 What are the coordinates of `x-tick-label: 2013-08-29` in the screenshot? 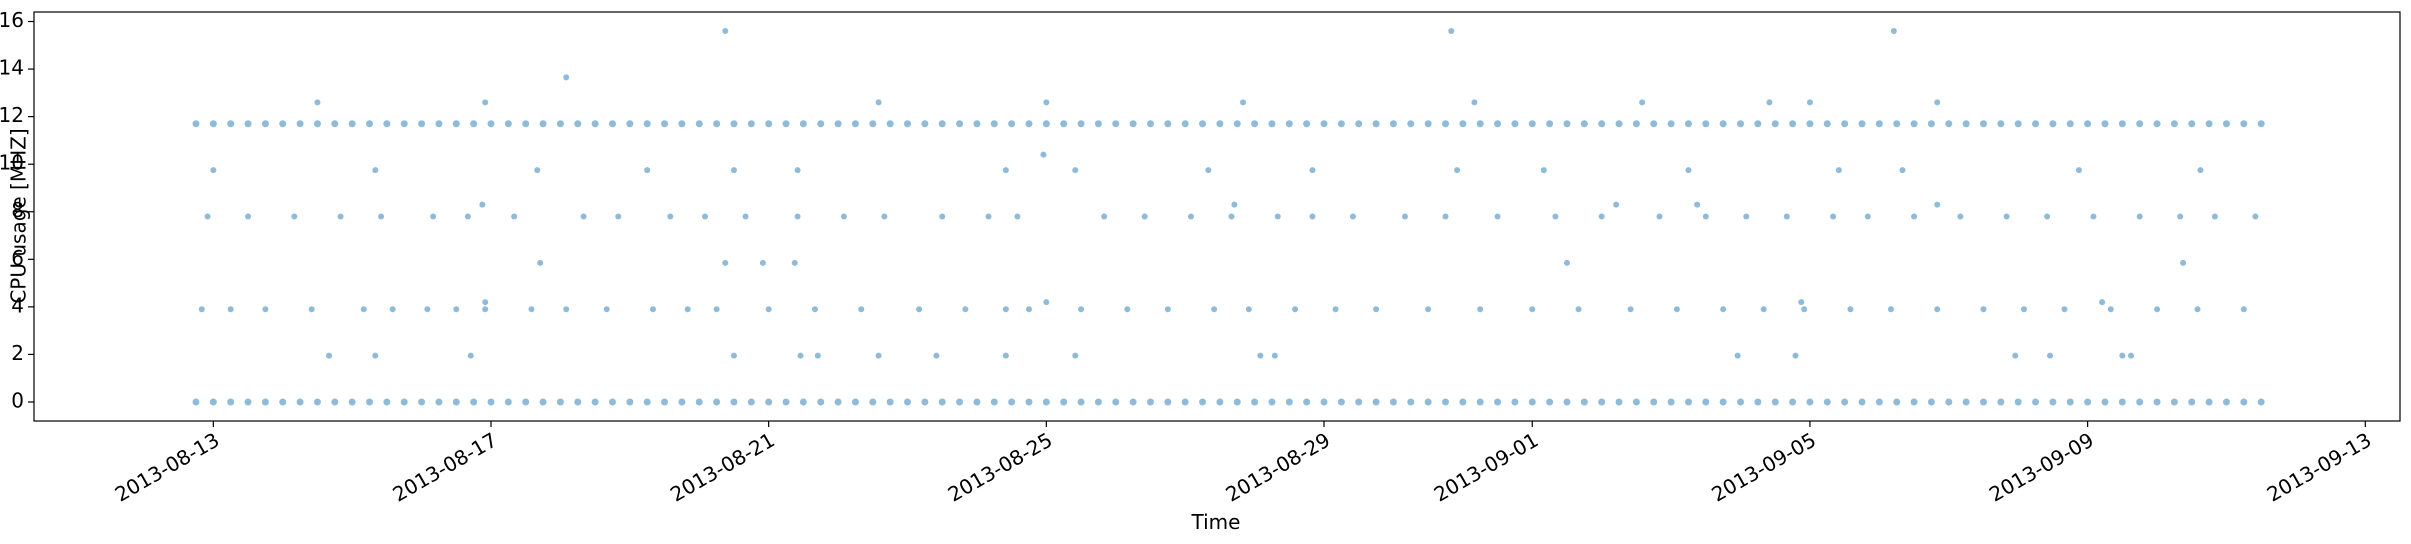 It's located at (1277, 467).